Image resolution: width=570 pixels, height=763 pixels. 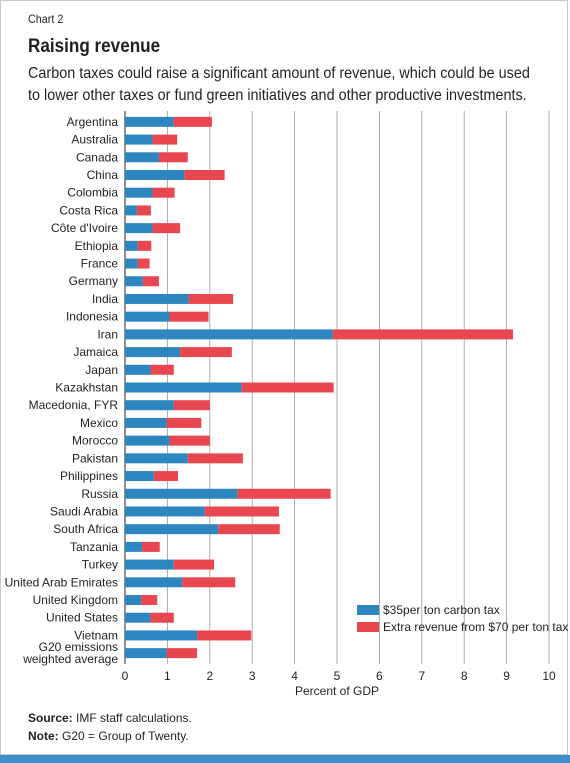 I want to click on x-tick-label: 4, so click(x=294, y=676).